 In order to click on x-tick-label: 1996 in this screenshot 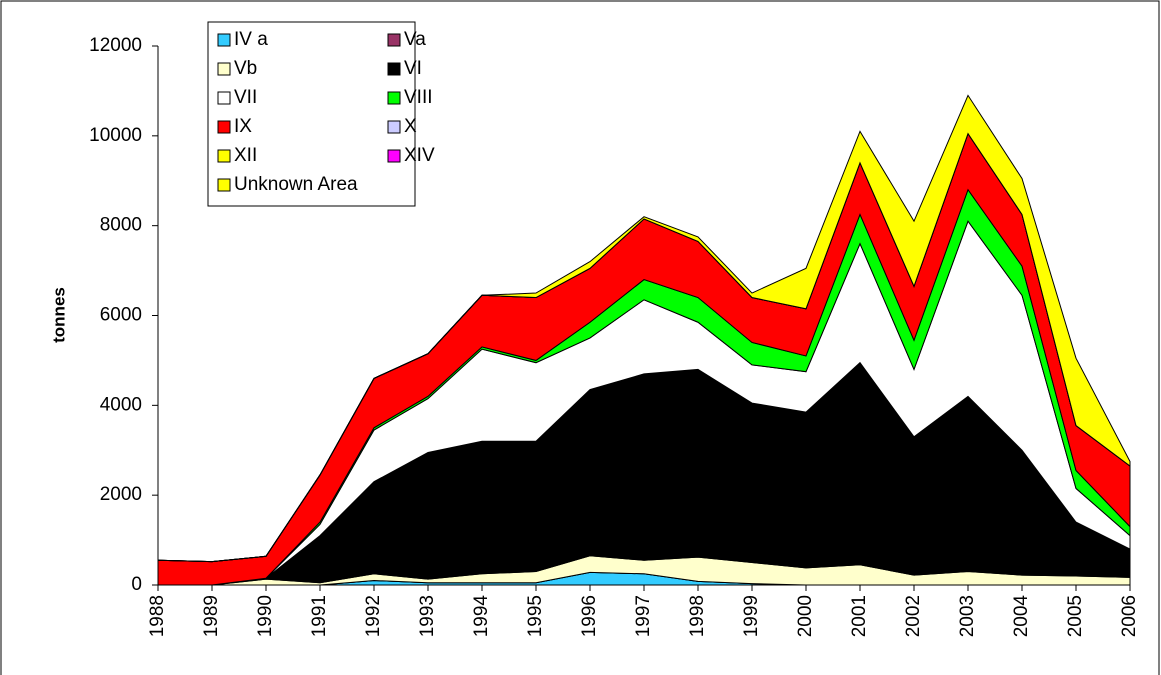, I will do `click(589, 616)`.